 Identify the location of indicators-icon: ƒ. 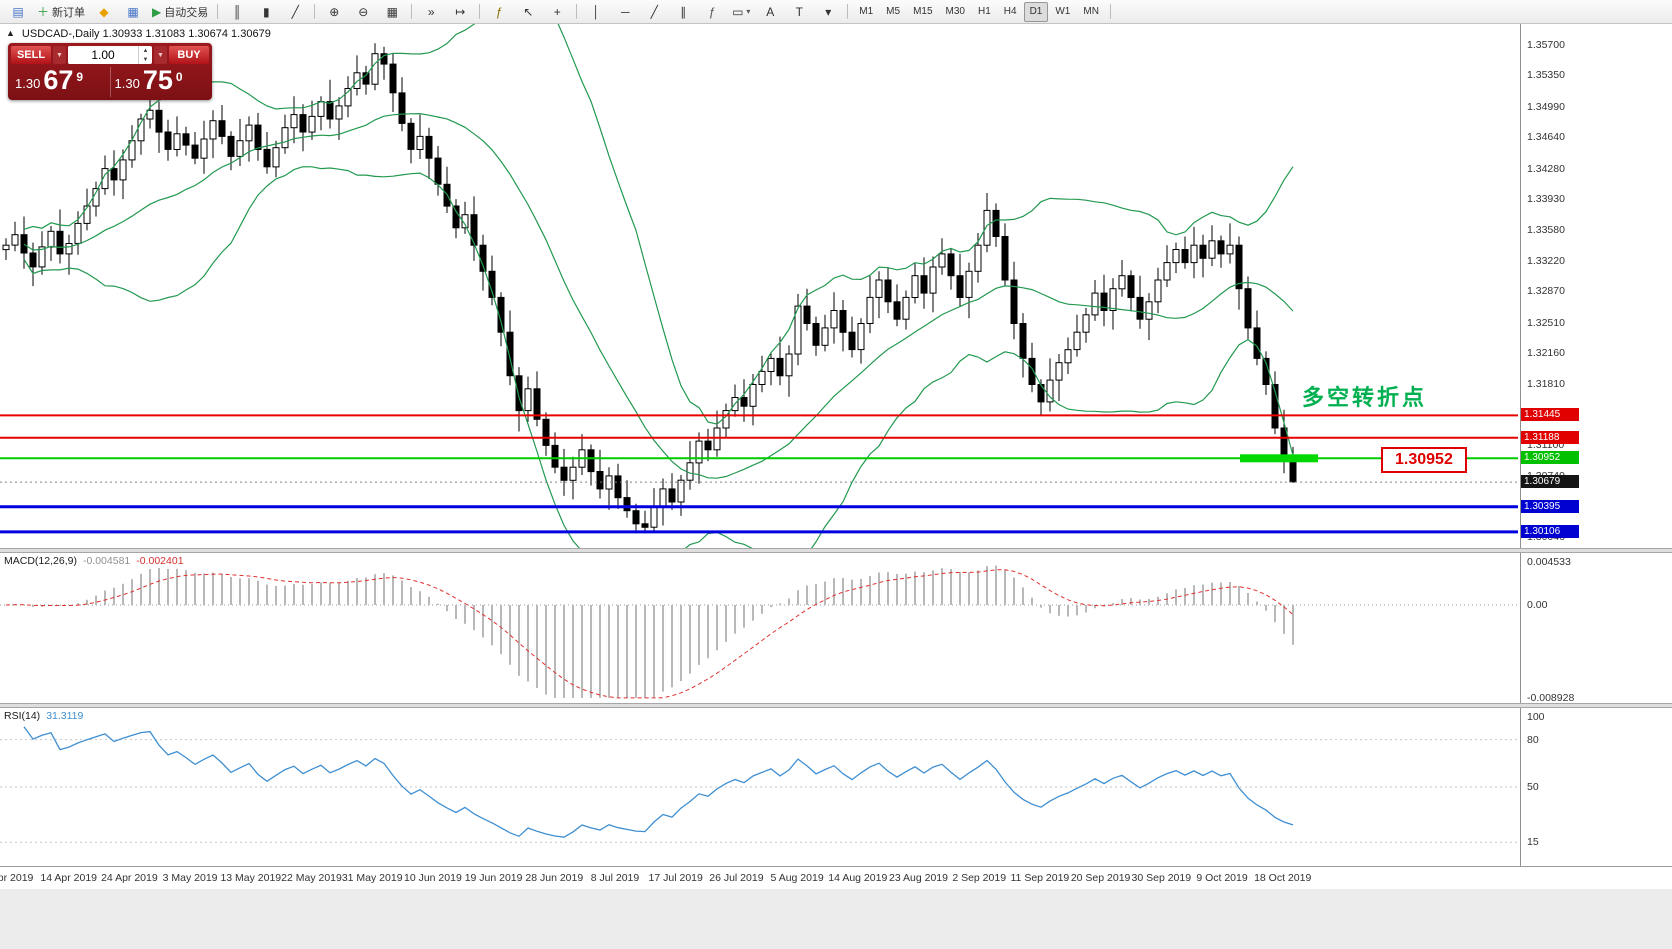
(499, 11).